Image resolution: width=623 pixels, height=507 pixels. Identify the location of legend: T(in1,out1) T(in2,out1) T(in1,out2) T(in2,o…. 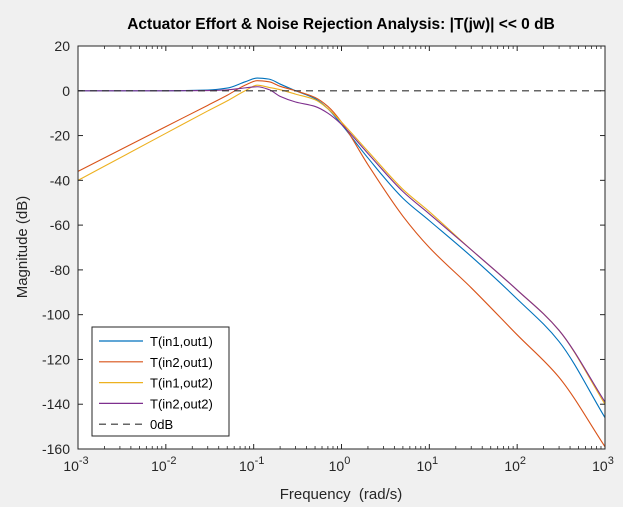
(160, 381).